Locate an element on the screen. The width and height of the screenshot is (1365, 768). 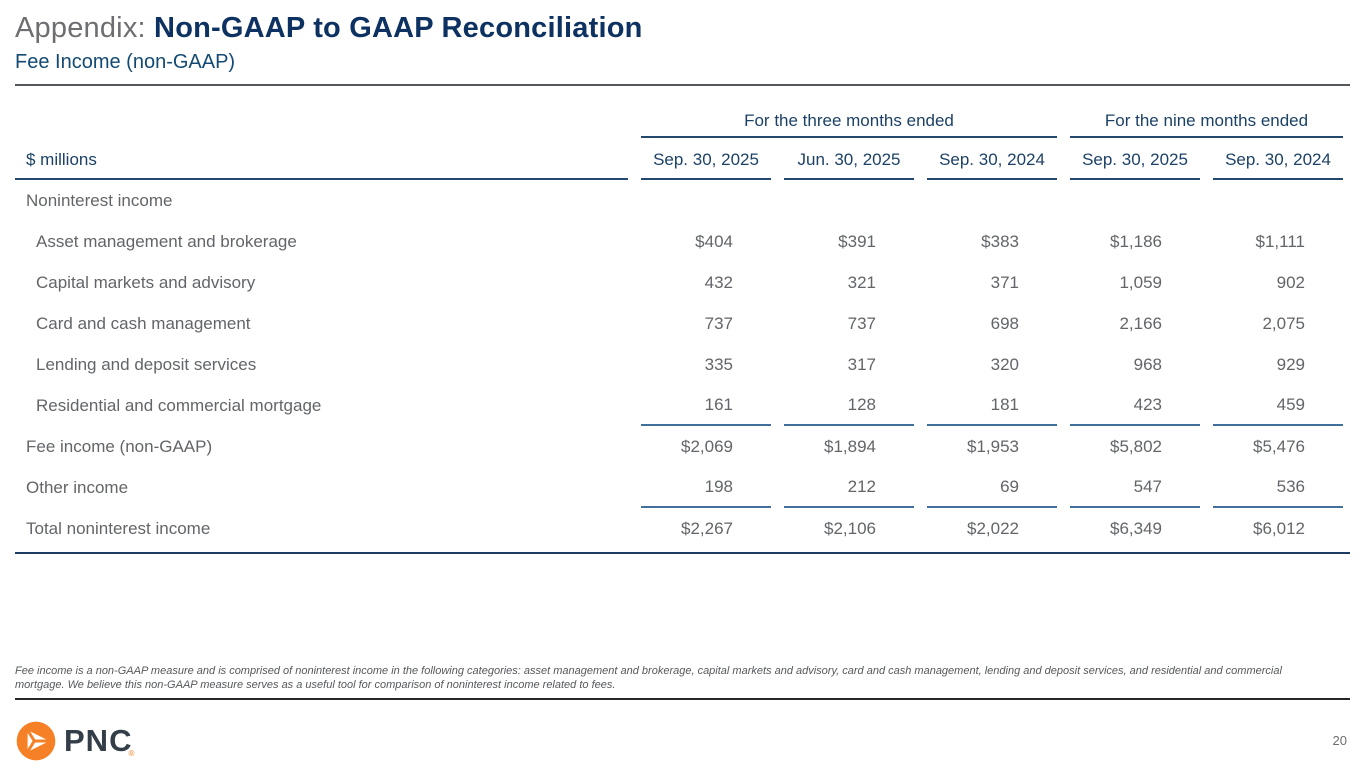
row-value: $5,476 is located at coordinates (1279, 446).